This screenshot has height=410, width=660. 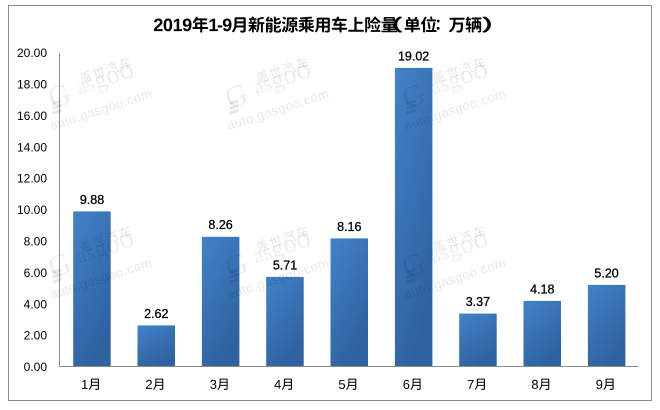 What do you see at coordinates (349, 227) in the screenshot?
I see `svg-text: 8.16` at bounding box center [349, 227].